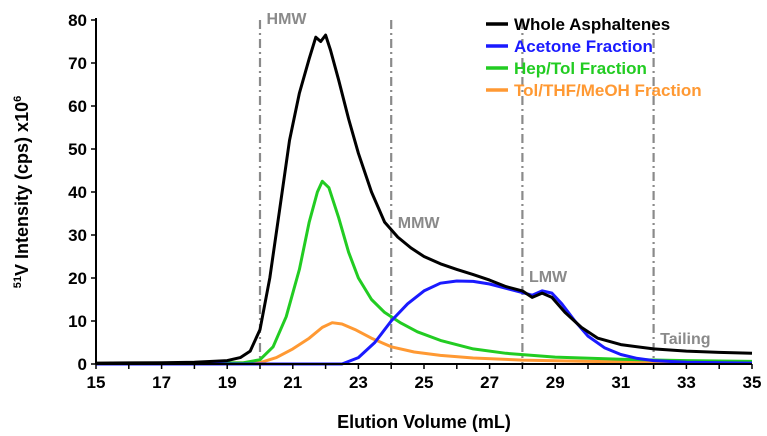 Image resolution: width=767 pixels, height=436 pixels. Describe the element at coordinates (77, 278) in the screenshot. I see `y-tick-label: 20` at that location.